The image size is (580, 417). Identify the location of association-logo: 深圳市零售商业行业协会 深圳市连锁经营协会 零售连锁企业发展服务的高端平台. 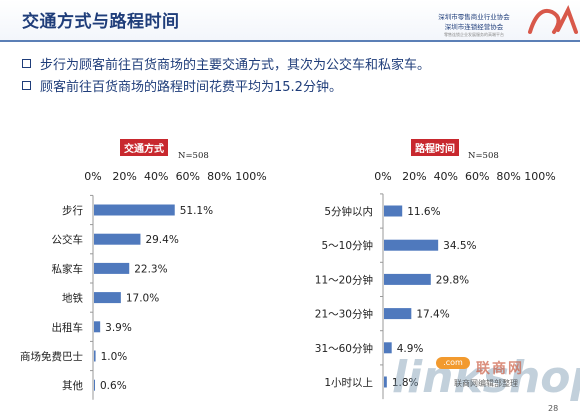
(474, 20).